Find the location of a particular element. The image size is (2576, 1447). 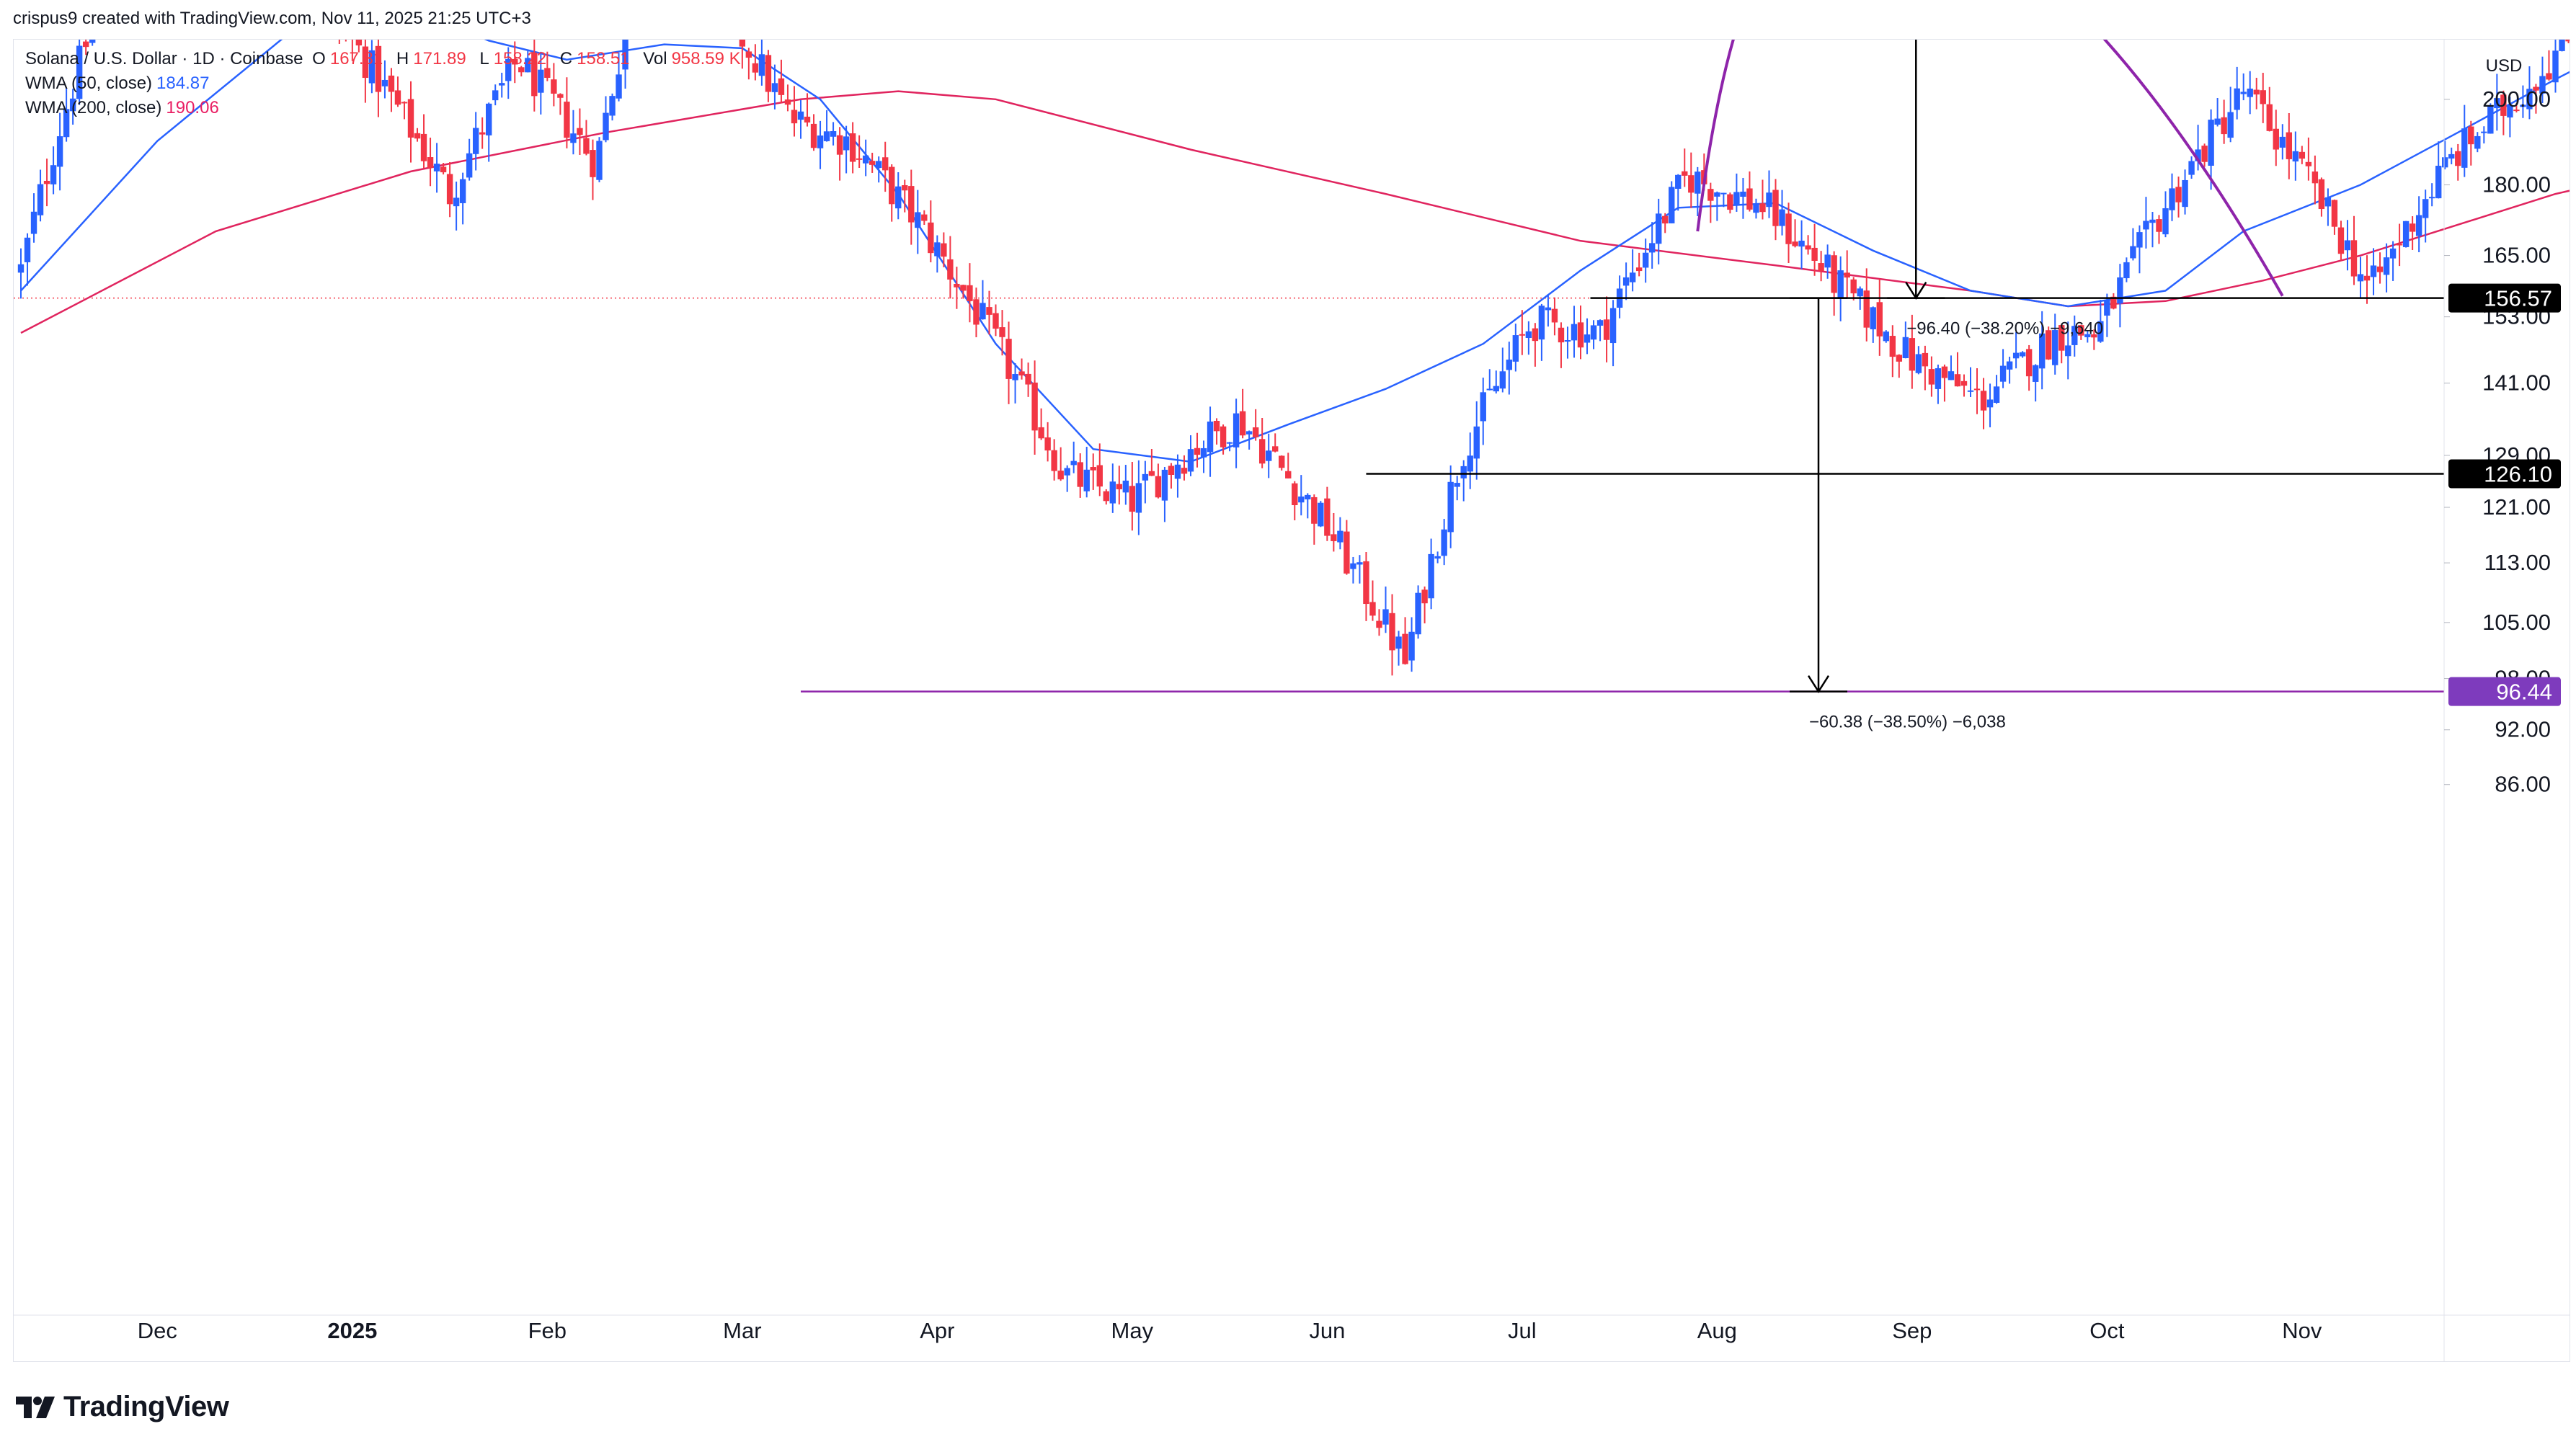

measure-label: −60.38 (−38.50%) −6,038 is located at coordinates (1907, 723).